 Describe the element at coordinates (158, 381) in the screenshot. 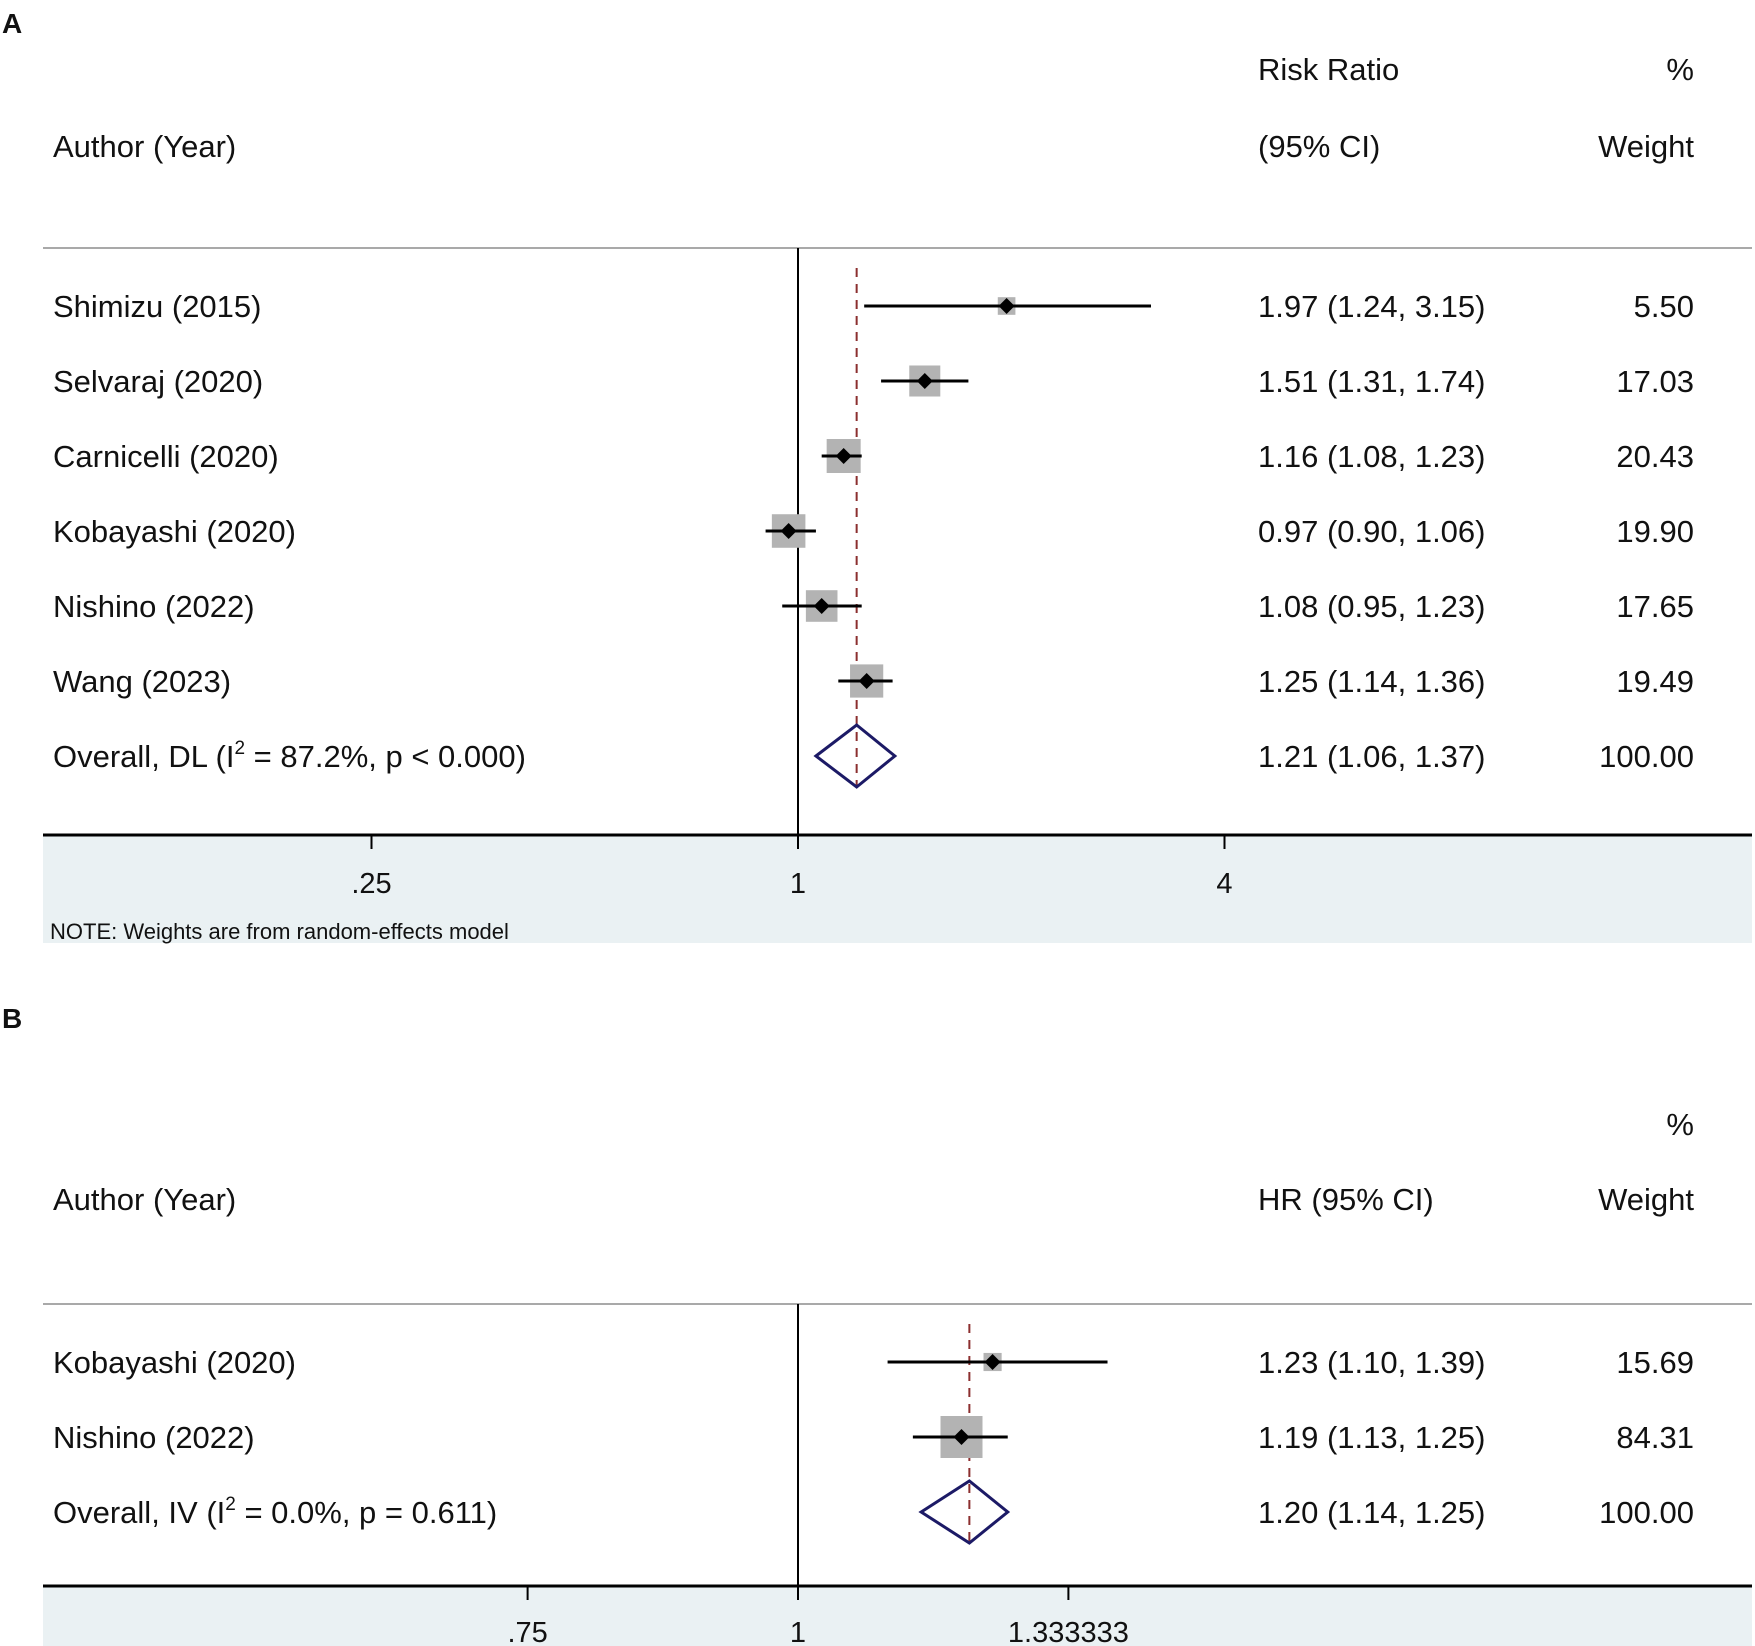

I see `study-label: Selvaraj (2020)` at that location.